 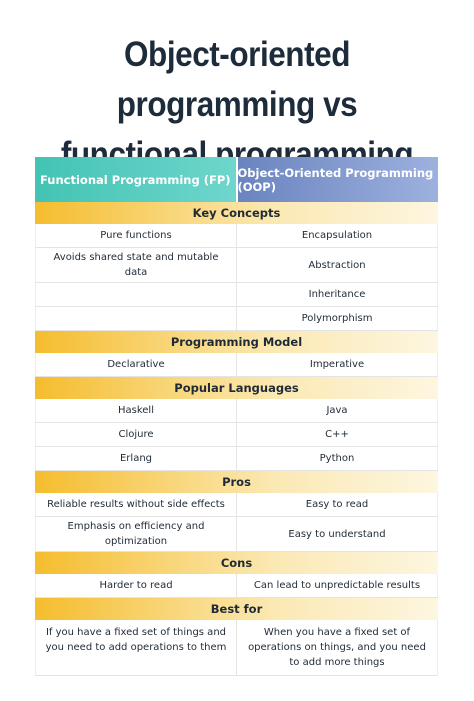 I want to click on oop-cell: Imperative, so click(x=337, y=364).